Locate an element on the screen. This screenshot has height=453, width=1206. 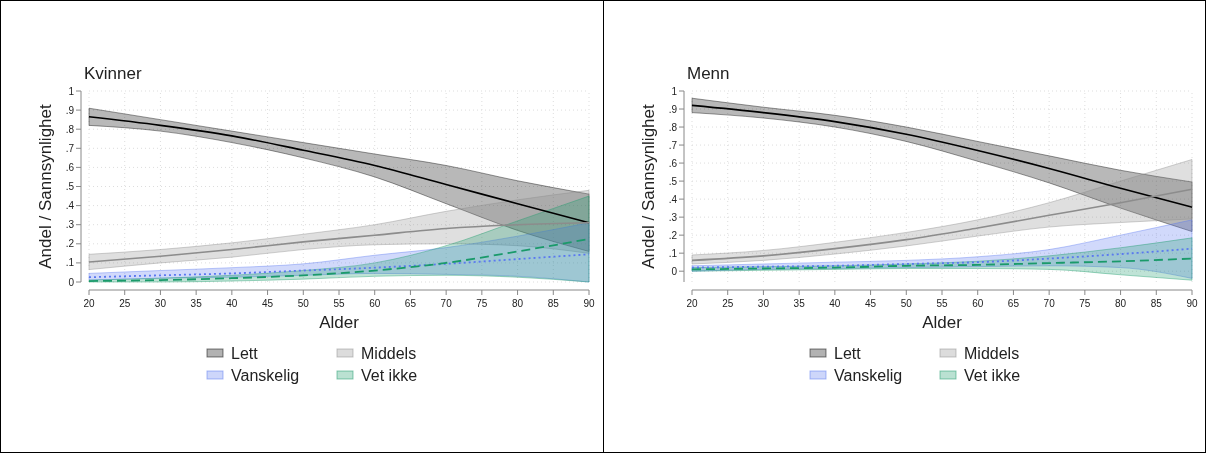
chart-title: Menn is located at coordinates (708, 73).